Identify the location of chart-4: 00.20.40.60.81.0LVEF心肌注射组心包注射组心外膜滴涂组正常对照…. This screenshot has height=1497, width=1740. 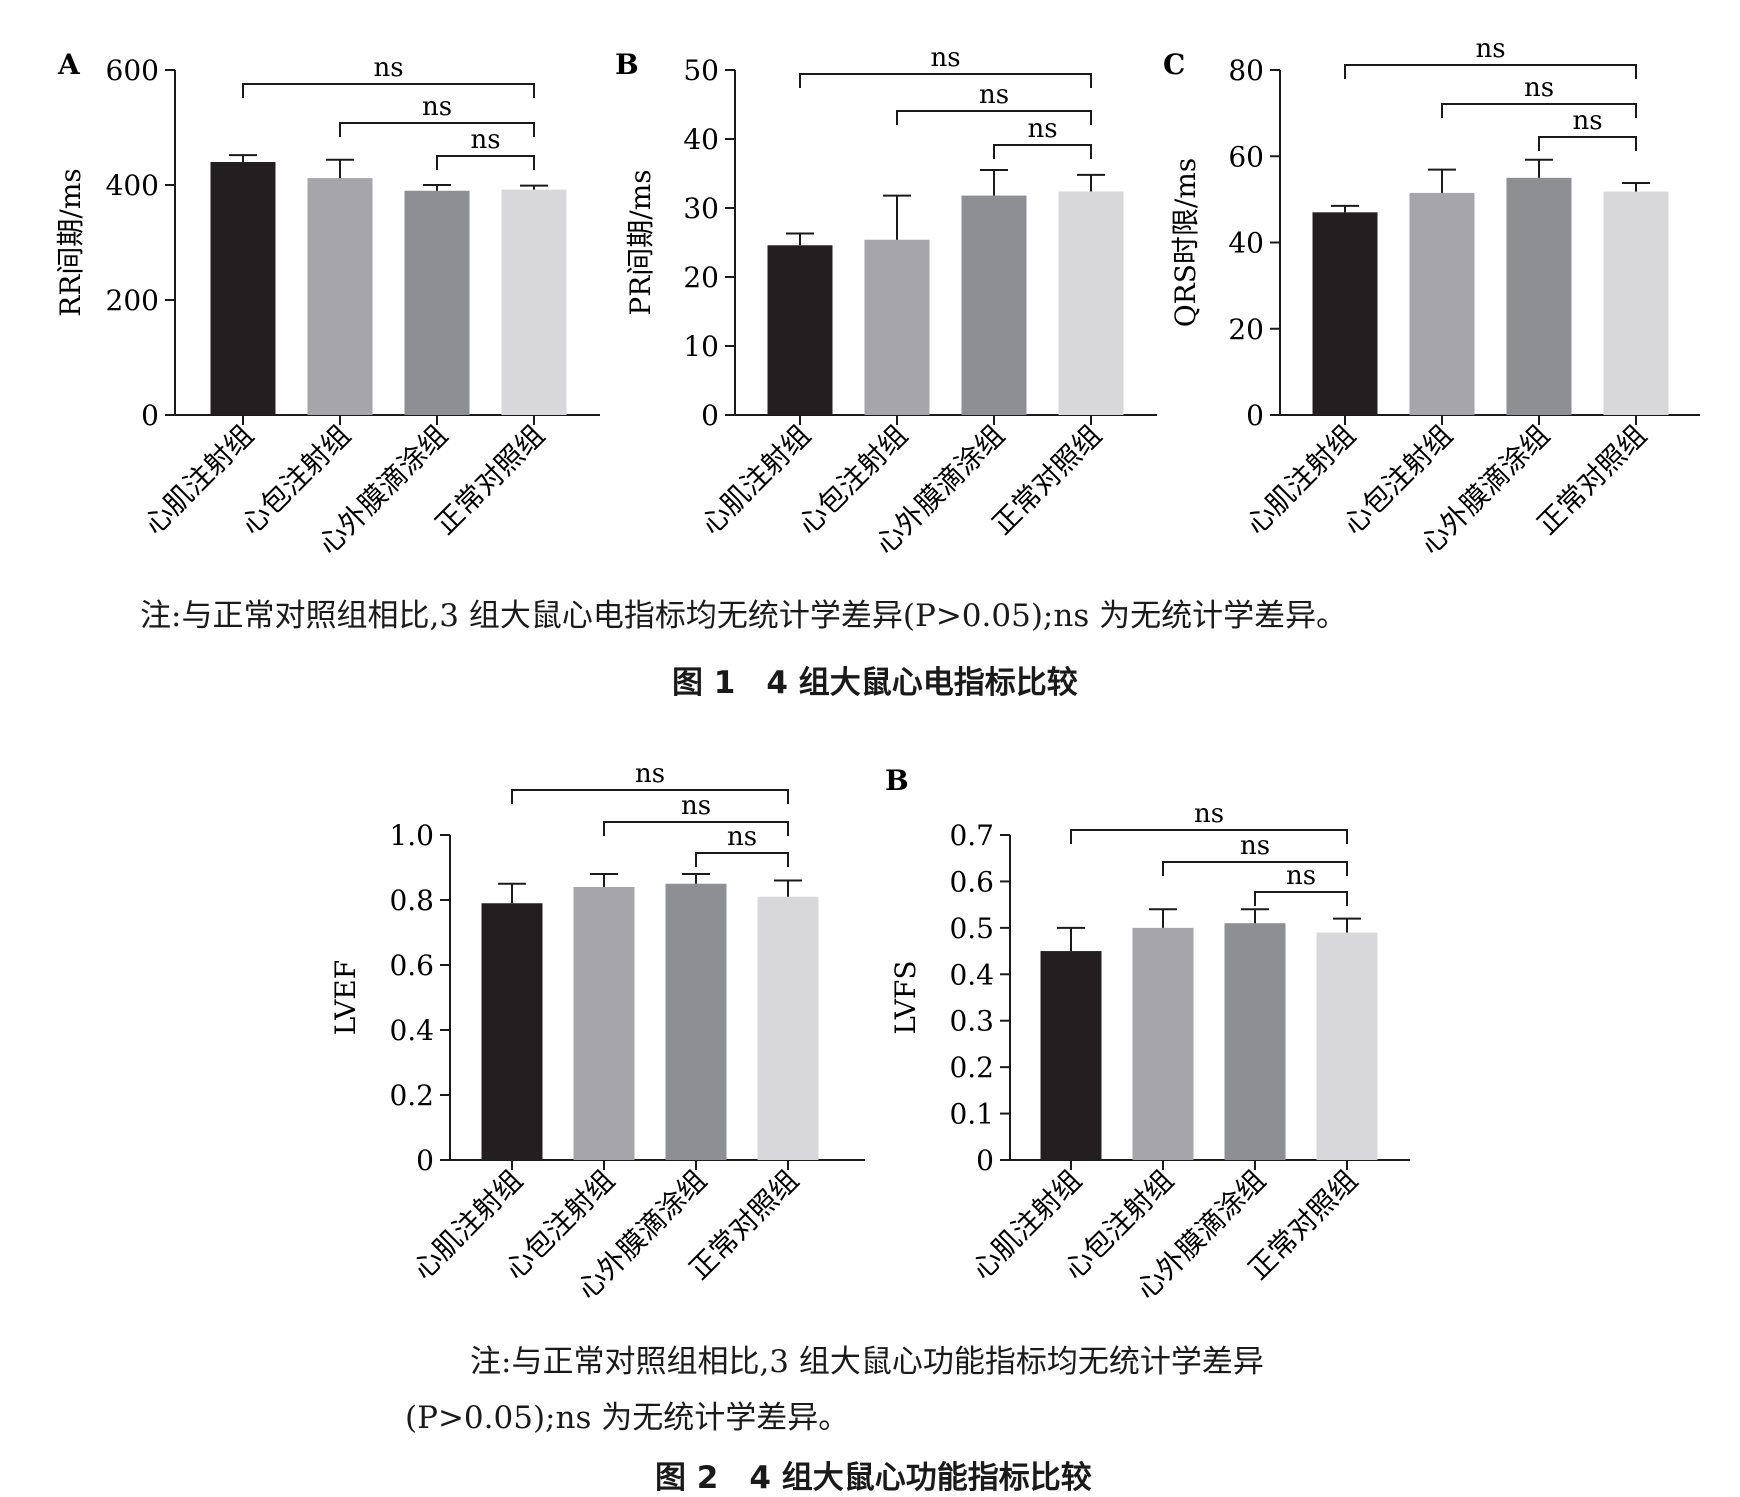
(597, 1032).